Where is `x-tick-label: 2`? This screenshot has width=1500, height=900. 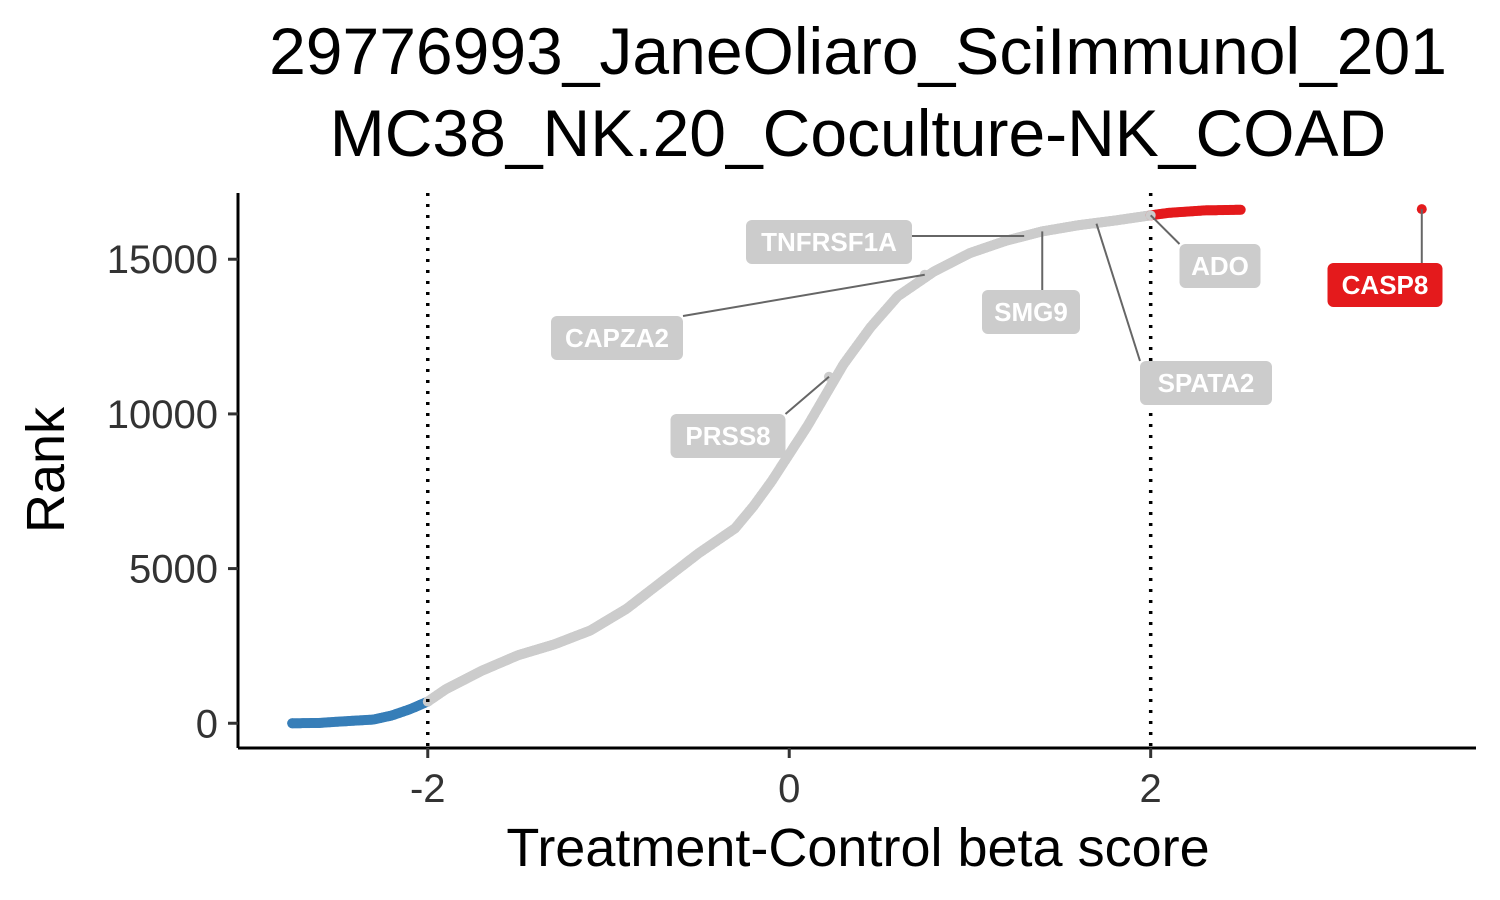 x-tick-label: 2 is located at coordinates (1151, 789).